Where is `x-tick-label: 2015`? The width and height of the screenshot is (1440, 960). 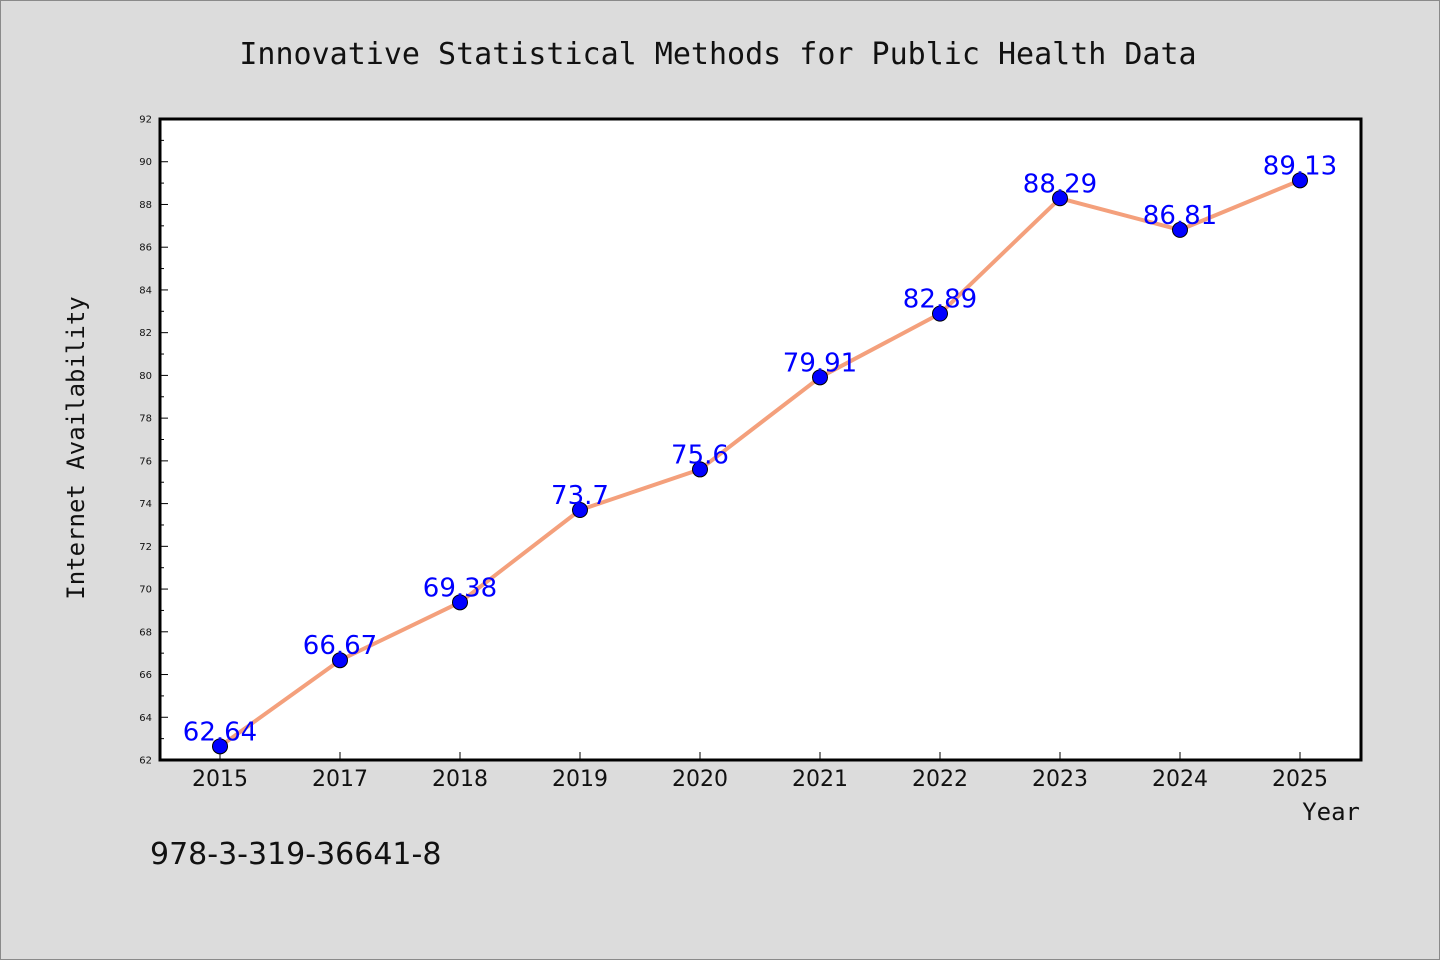 x-tick-label: 2015 is located at coordinates (220, 779).